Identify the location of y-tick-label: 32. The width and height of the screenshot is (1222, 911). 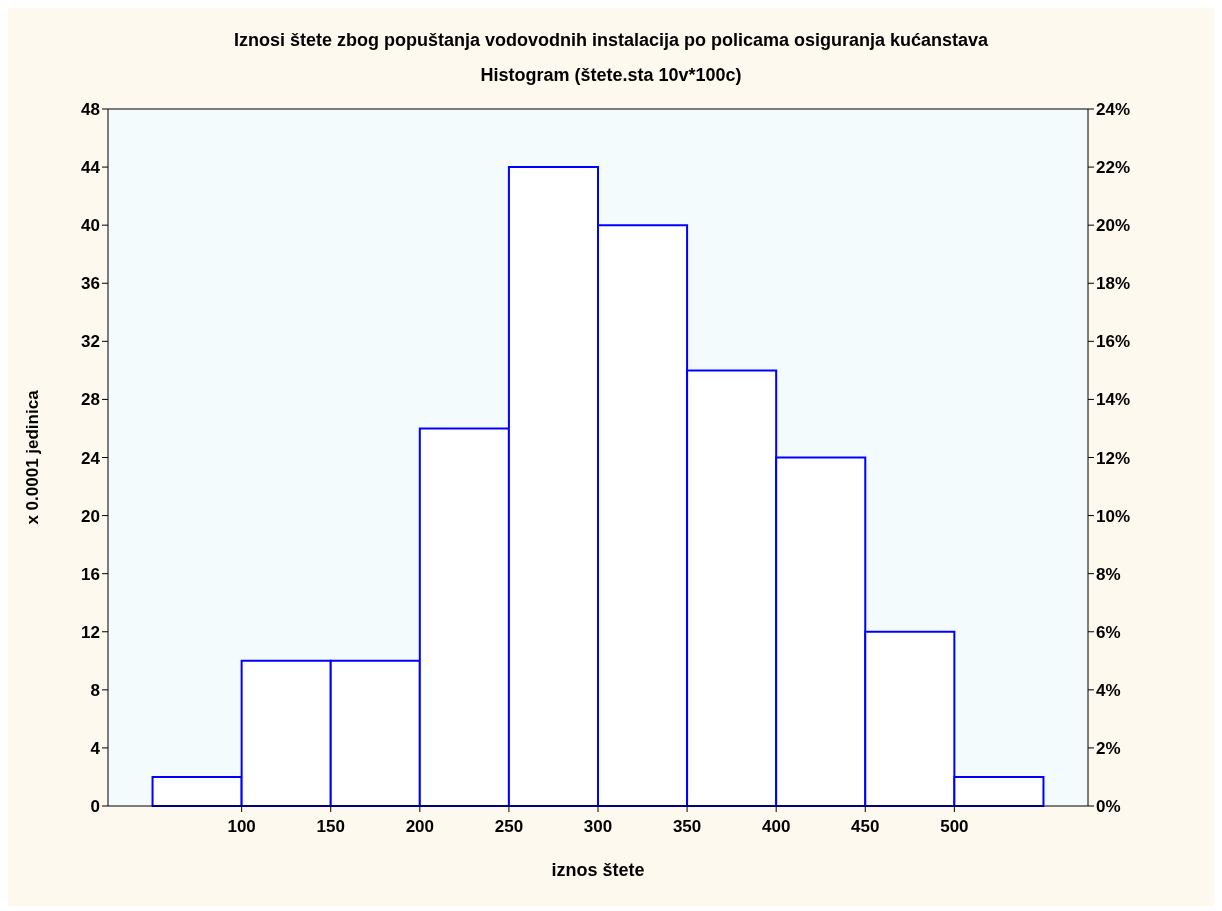
(90, 342).